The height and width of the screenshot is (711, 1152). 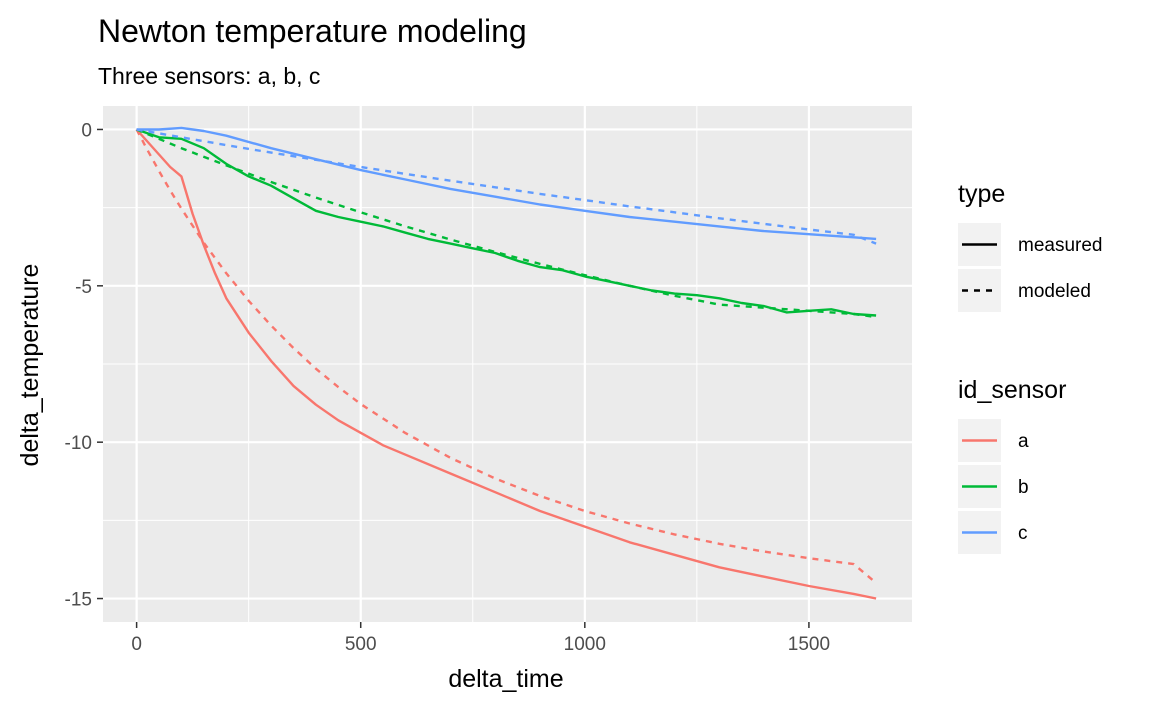 I want to click on chart-title: Newton temperature modeling, so click(x=312, y=31).